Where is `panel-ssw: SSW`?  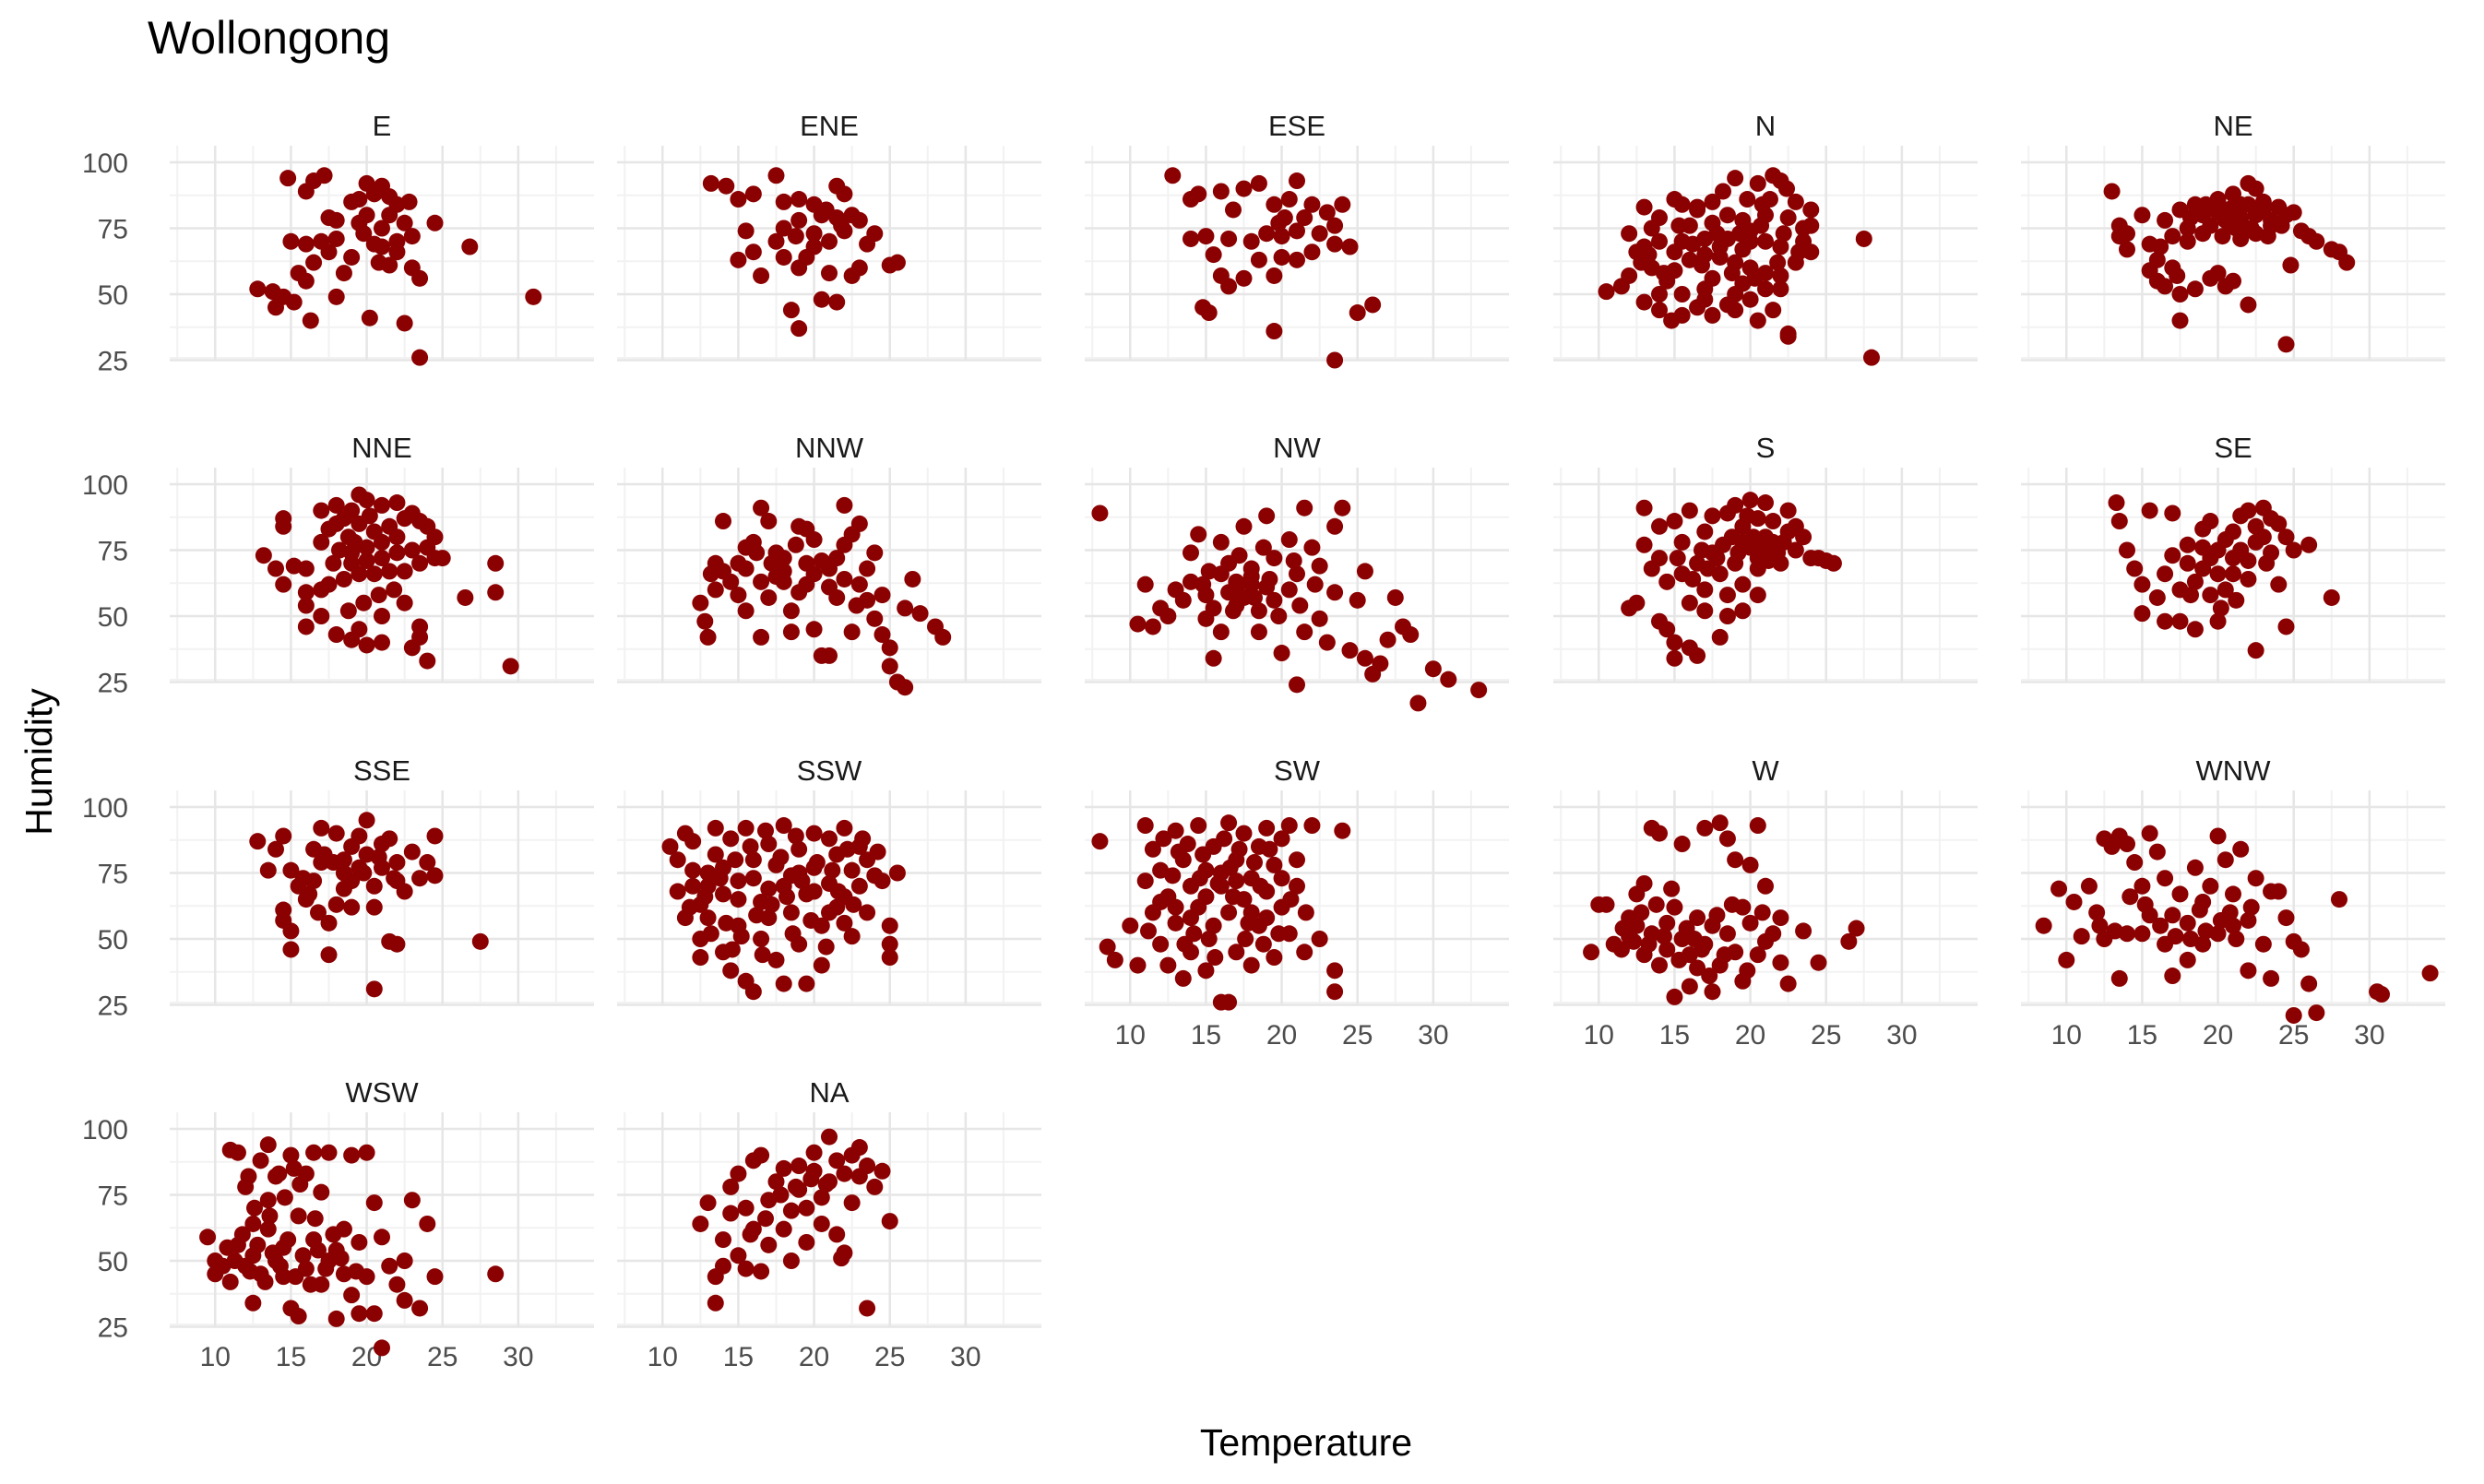
panel-ssw: SSW is located at coordinates (829, 880).